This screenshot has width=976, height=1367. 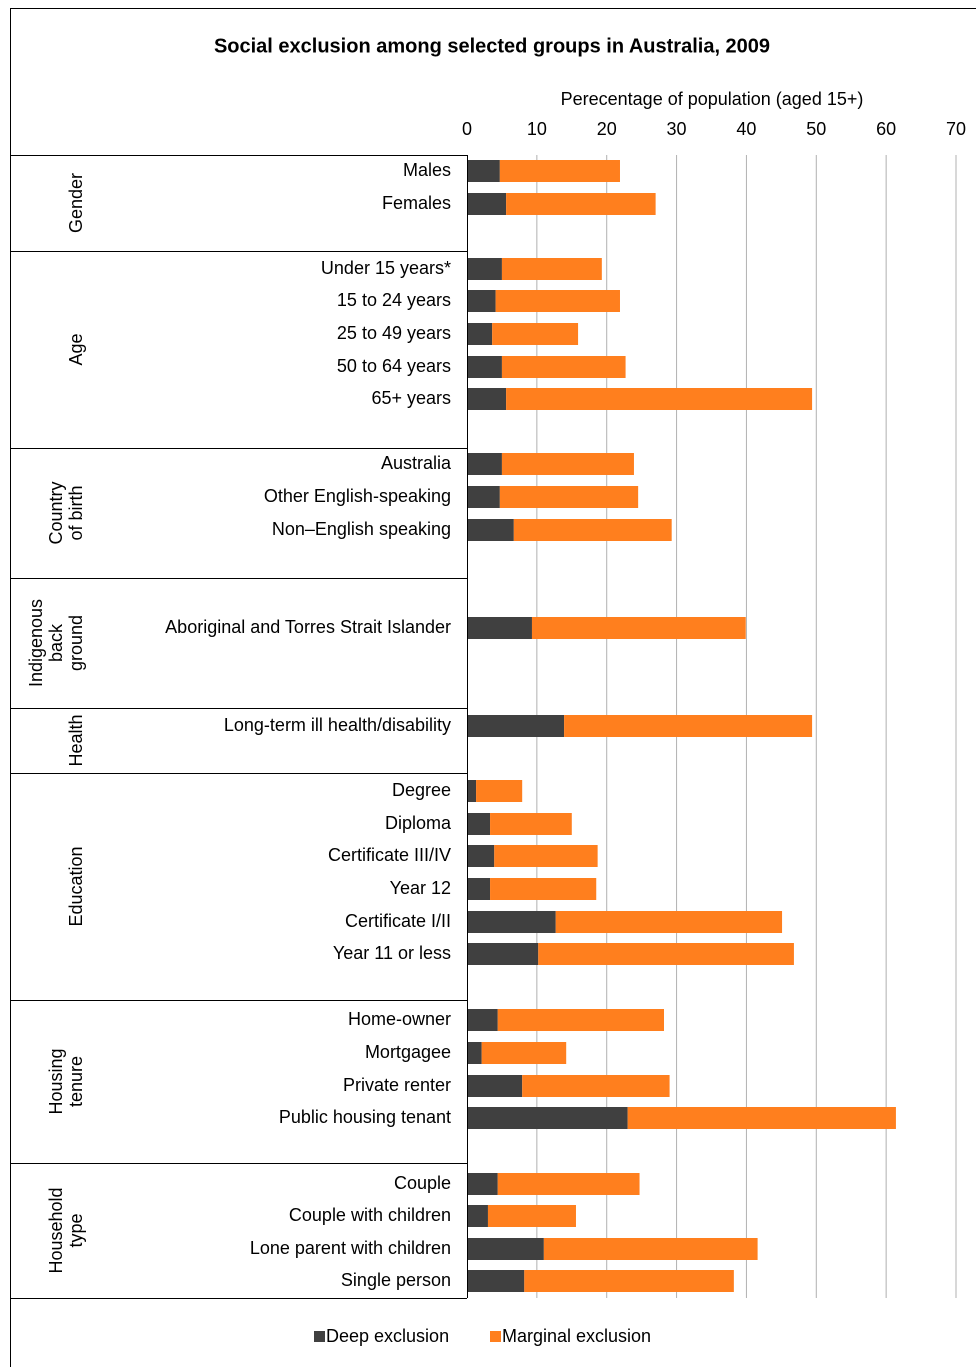 What do you see at coordinates (56, 642) in the screenshot?
I see `group-label: back` at bounding box center [56, 642].